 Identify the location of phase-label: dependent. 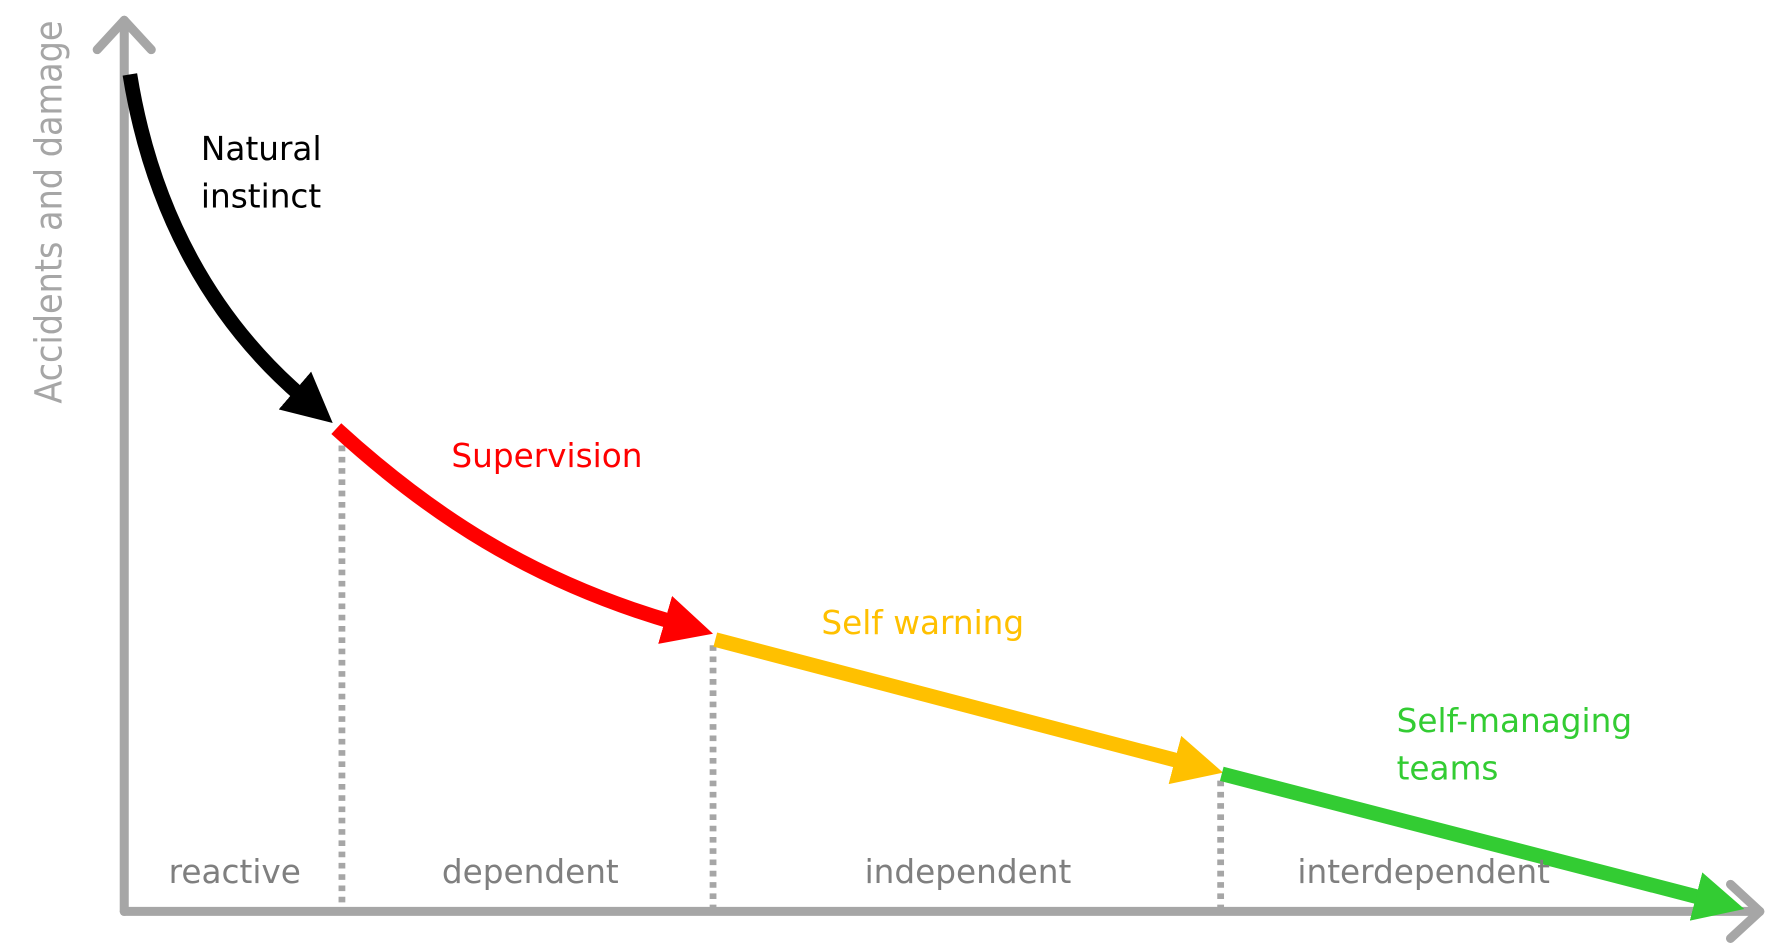
(530, 872).